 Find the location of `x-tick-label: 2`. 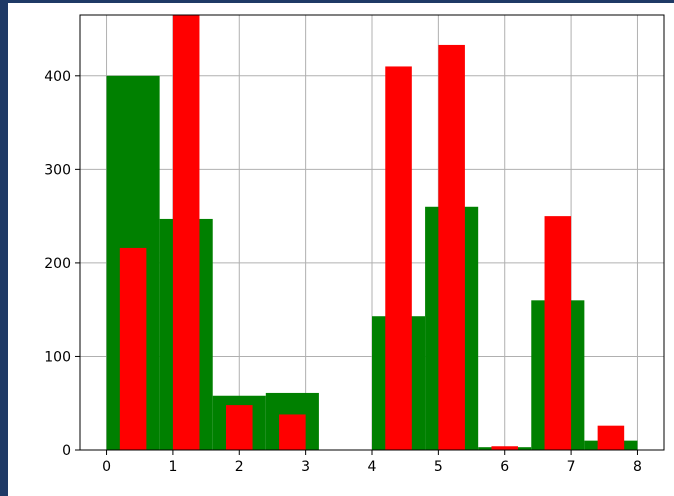

x-tick-label: 2 is located at coordinates (239, 467).